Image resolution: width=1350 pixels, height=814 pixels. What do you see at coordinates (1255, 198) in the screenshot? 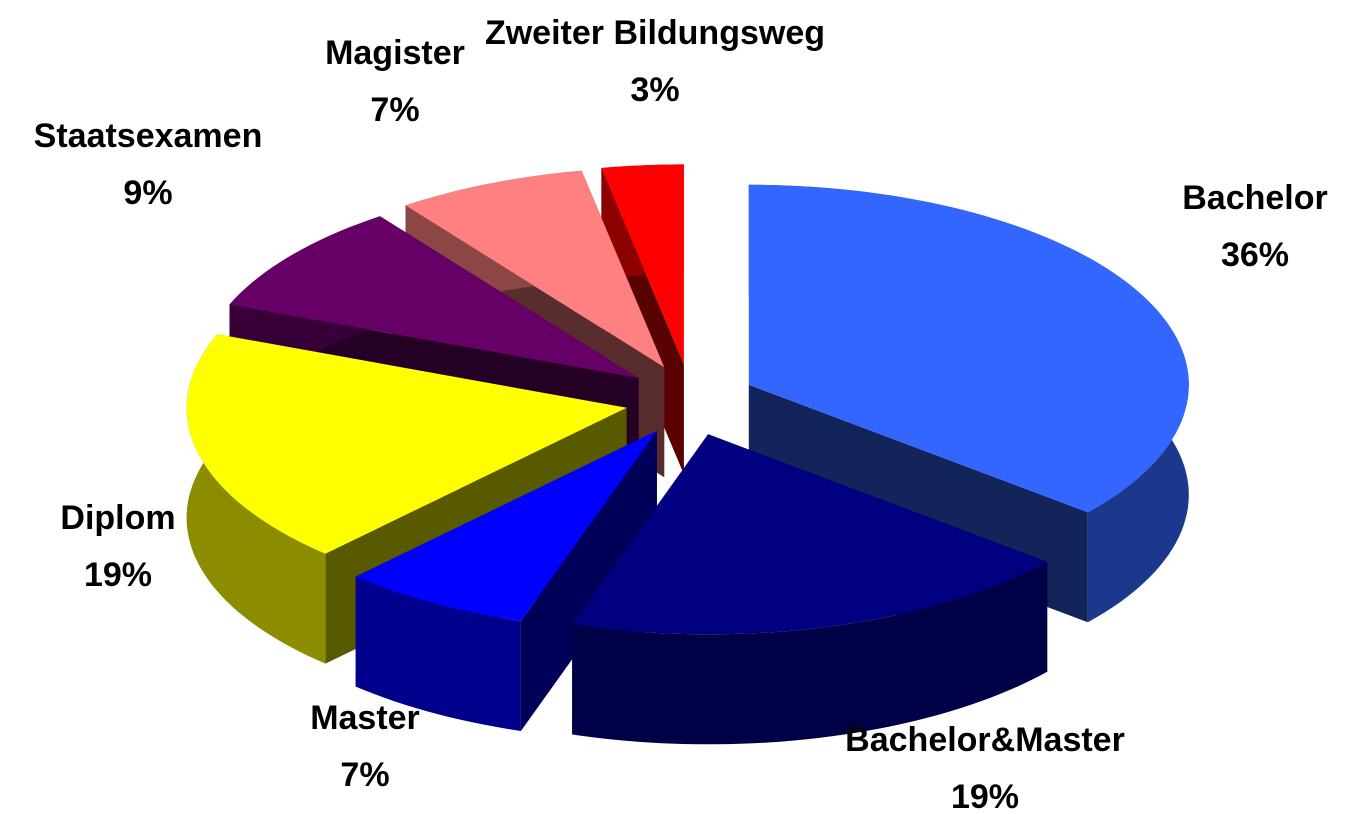
I see `slice-label: Bachelor` at bounding box center [1255, 198].